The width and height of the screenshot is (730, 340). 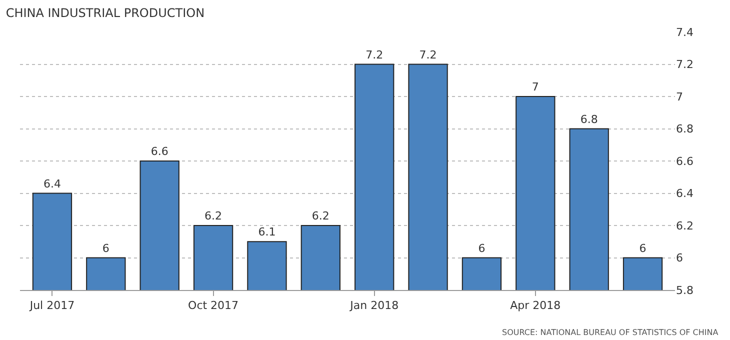 I want to click on data-label: 7, so click(x=535, y=87).